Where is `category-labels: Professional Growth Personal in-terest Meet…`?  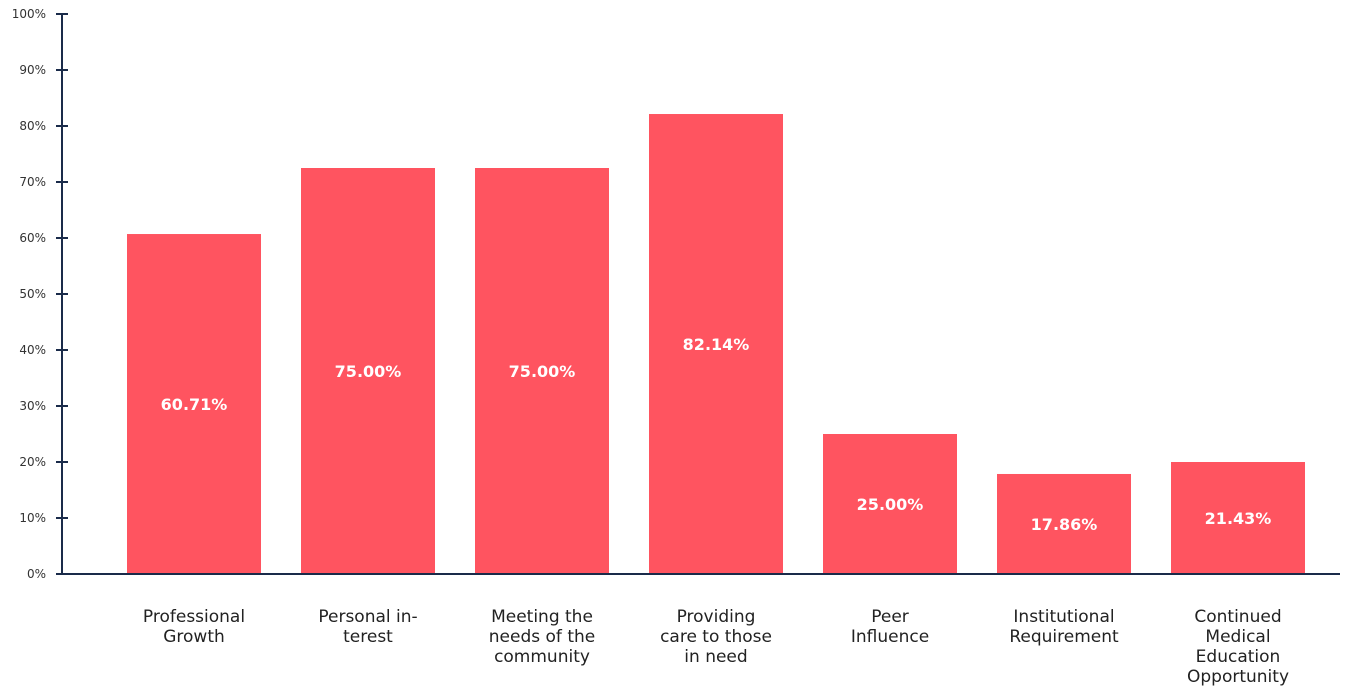
category-labels: Professional Growth Personal in-terest Meet… is located at coordinates (716, 647).